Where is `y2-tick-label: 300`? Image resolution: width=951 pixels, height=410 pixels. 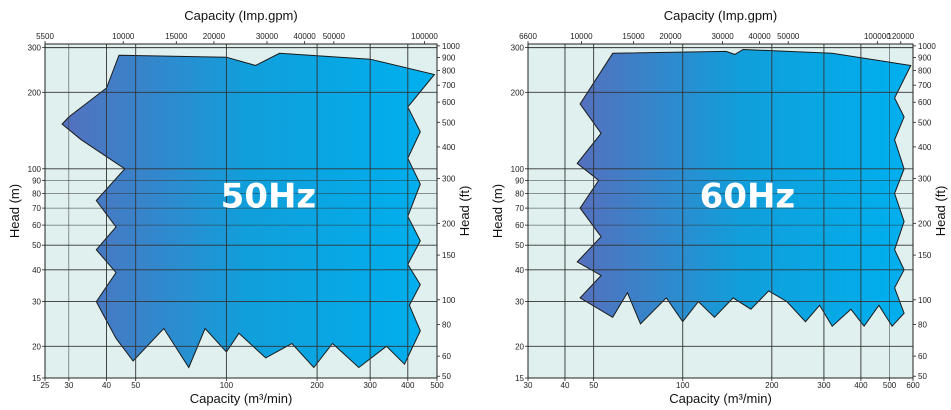
y2-tick-label: 300 is located at coordinates (449, 179).